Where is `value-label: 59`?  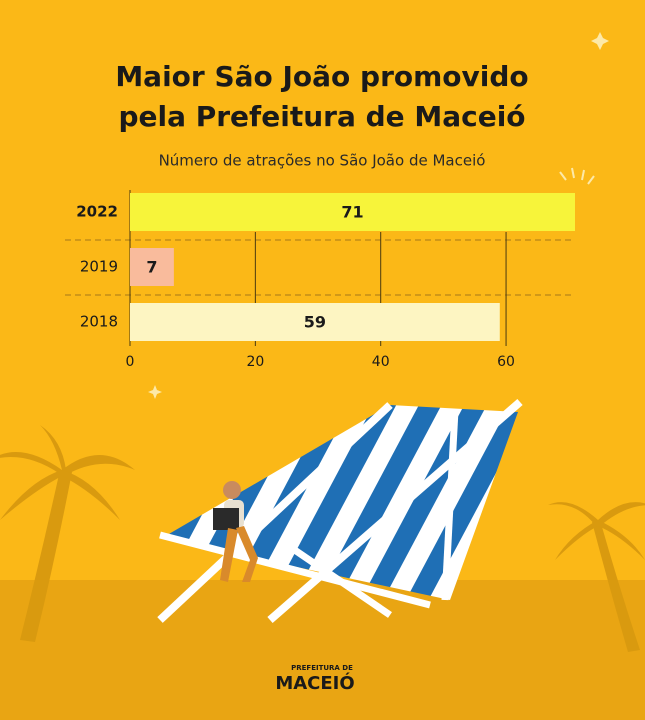
value-label: 59 is located at coordinates (315, 322).